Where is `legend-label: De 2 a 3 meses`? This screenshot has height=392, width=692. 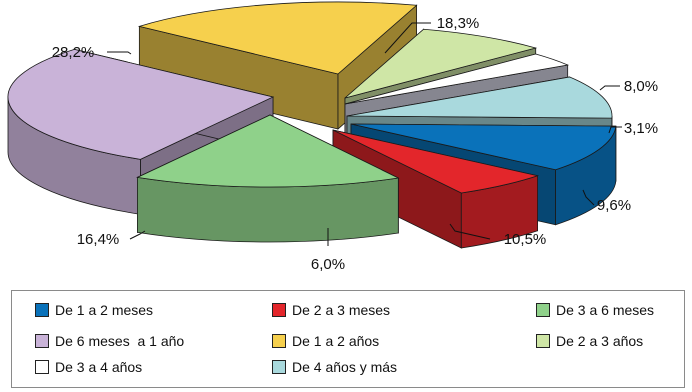
legend-label: De 2 a 3 meses is located at coordinates (341, 310).